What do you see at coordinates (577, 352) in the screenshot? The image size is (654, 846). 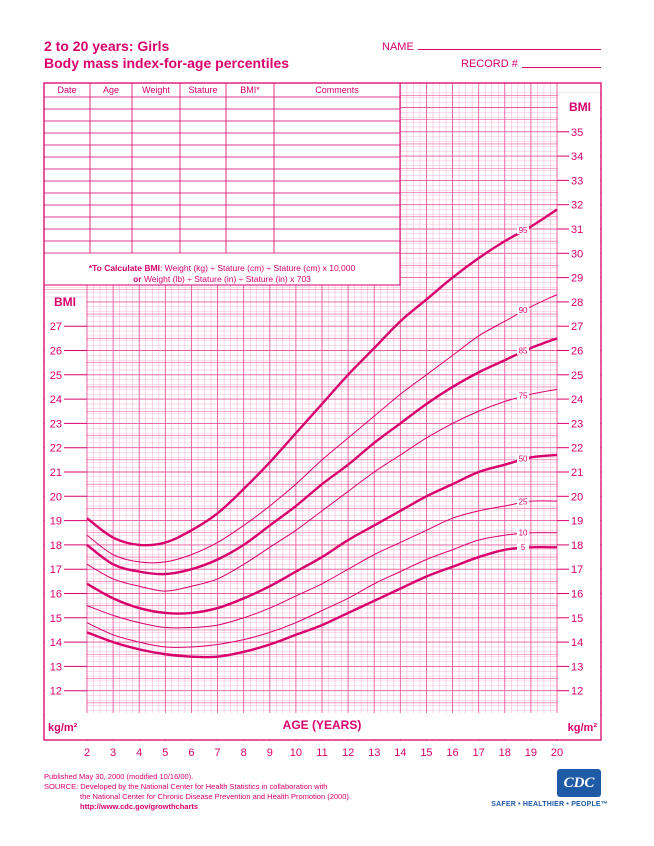 I see `y-tick-label-right: 26` at bounding box center [577, 352].